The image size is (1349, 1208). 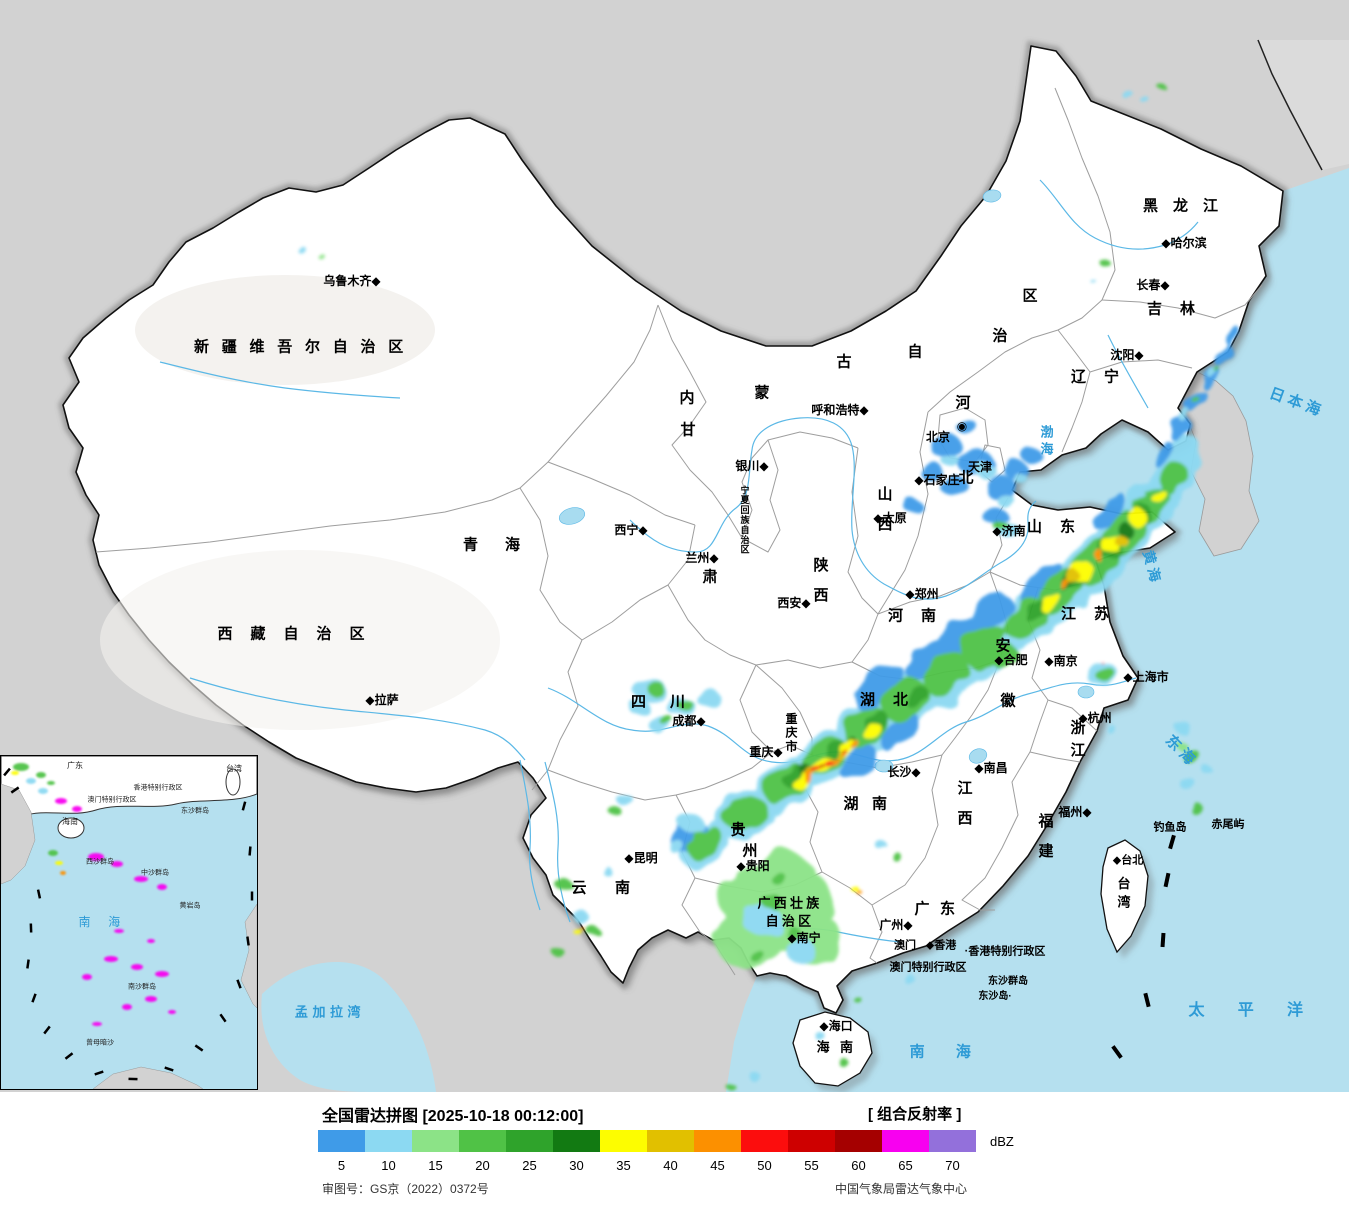 I want to click on legend-product: [ 组合反射率 ], so click(x=915, y=1114).